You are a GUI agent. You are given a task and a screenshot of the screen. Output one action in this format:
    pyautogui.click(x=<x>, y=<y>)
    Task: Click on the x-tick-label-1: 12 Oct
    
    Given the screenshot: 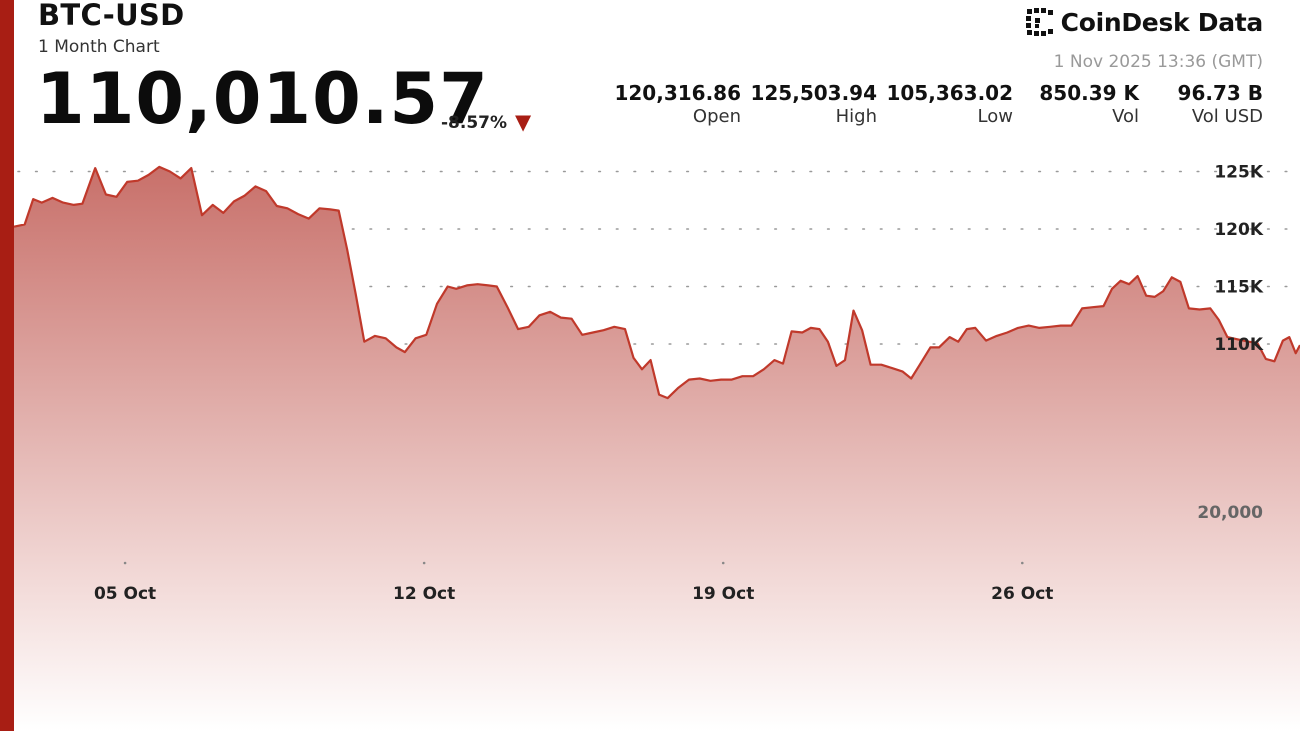 What is the action you would take?
    pyautogui.click(x=424, y=594)
    